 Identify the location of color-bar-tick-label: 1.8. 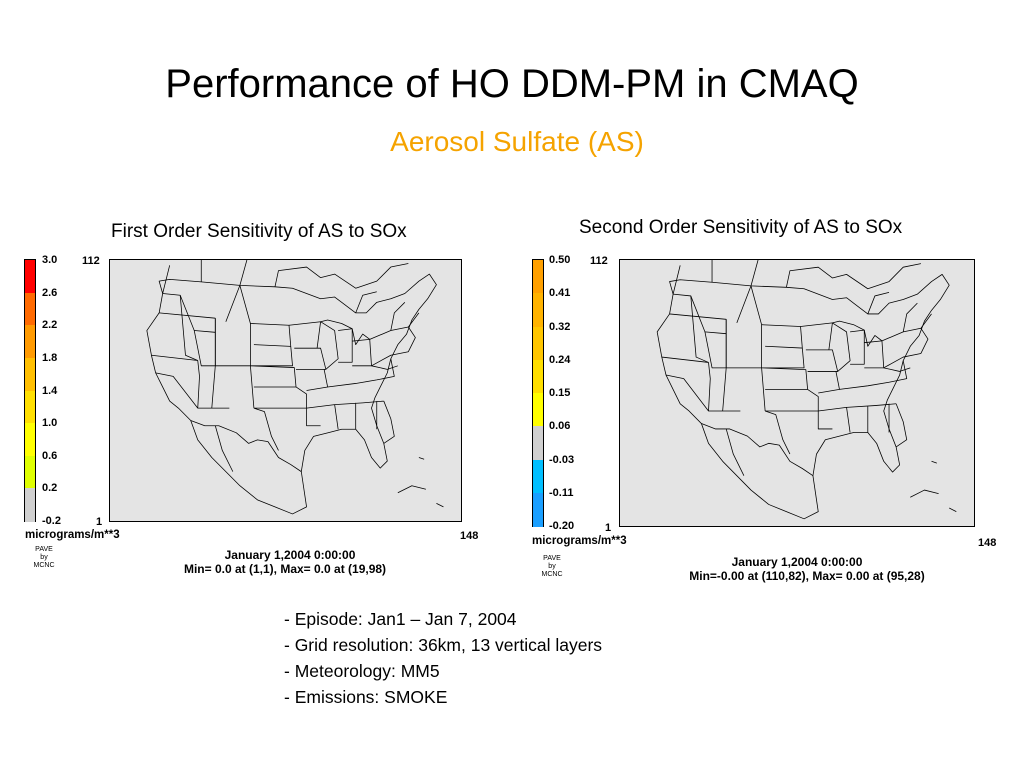
(50, 357).